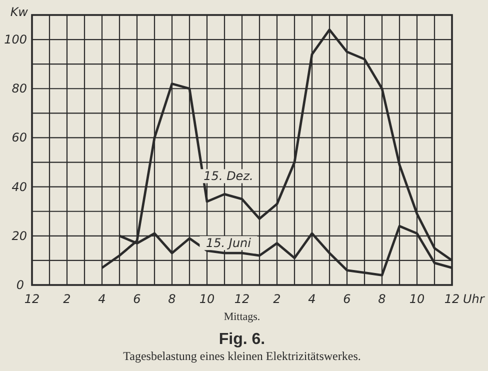  I want to click on y-tick-label: 60, so click(20, 137).